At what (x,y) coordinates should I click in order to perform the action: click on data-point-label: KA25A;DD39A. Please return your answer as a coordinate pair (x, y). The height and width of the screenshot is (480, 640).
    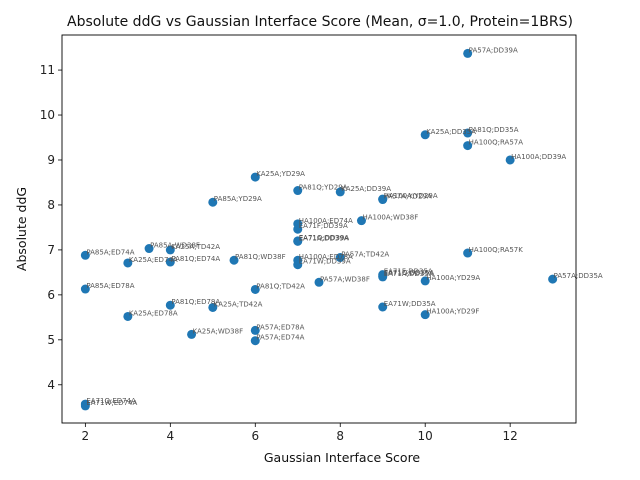
    Looking at the image, I should click on (366, 189).